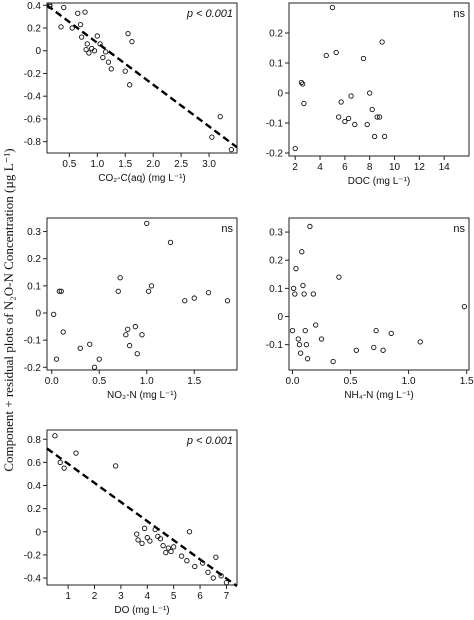  What do you see at coordinates (34, 440) in the screenshot?
I see `y-tick-label: 0.8` at bounding box center [34, 440].